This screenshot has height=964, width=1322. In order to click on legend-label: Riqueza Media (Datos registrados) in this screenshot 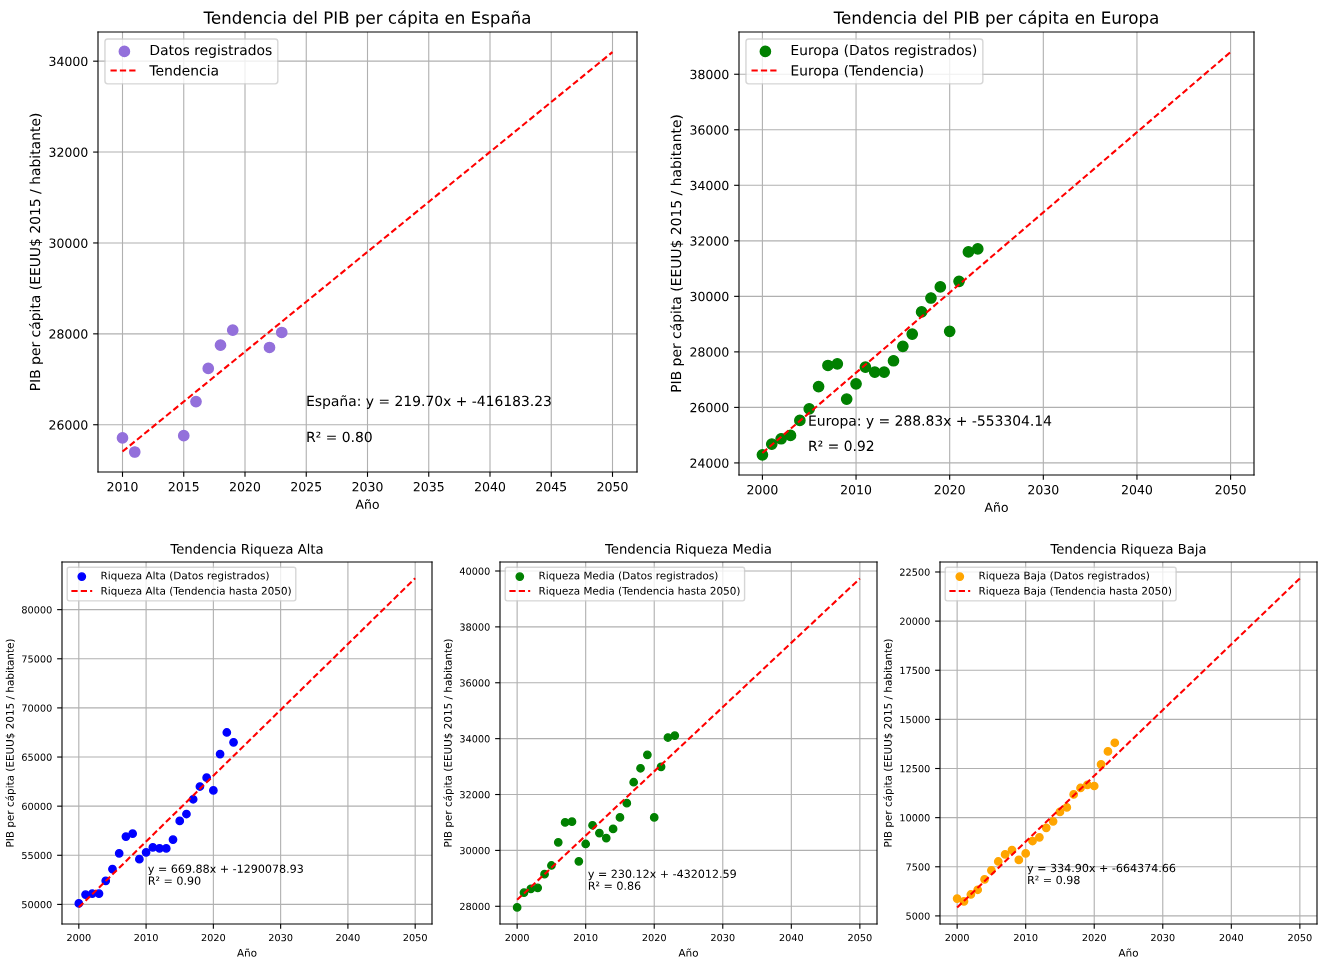, I will do `click(628, 576)`.